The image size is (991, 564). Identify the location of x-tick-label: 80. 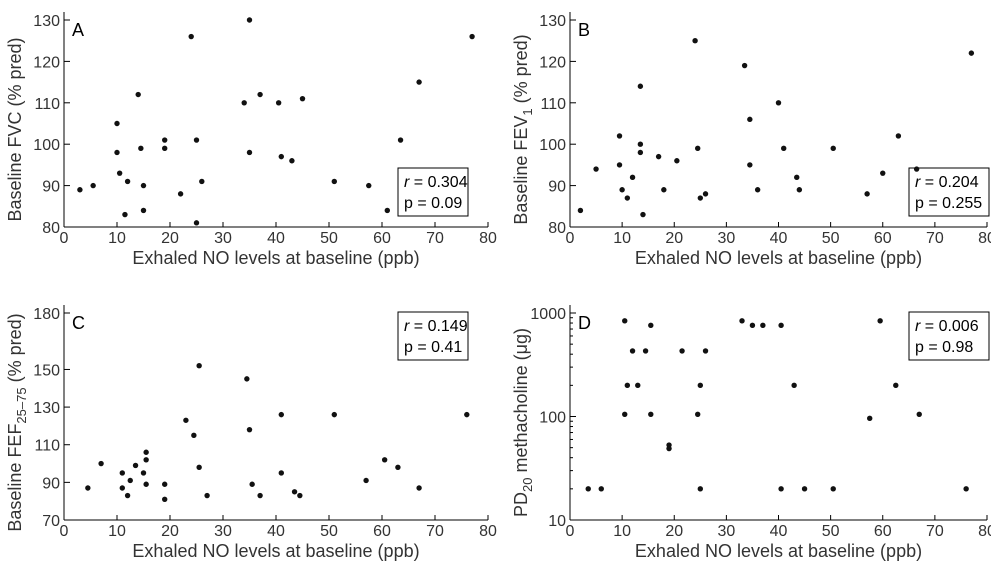
(984, 238).